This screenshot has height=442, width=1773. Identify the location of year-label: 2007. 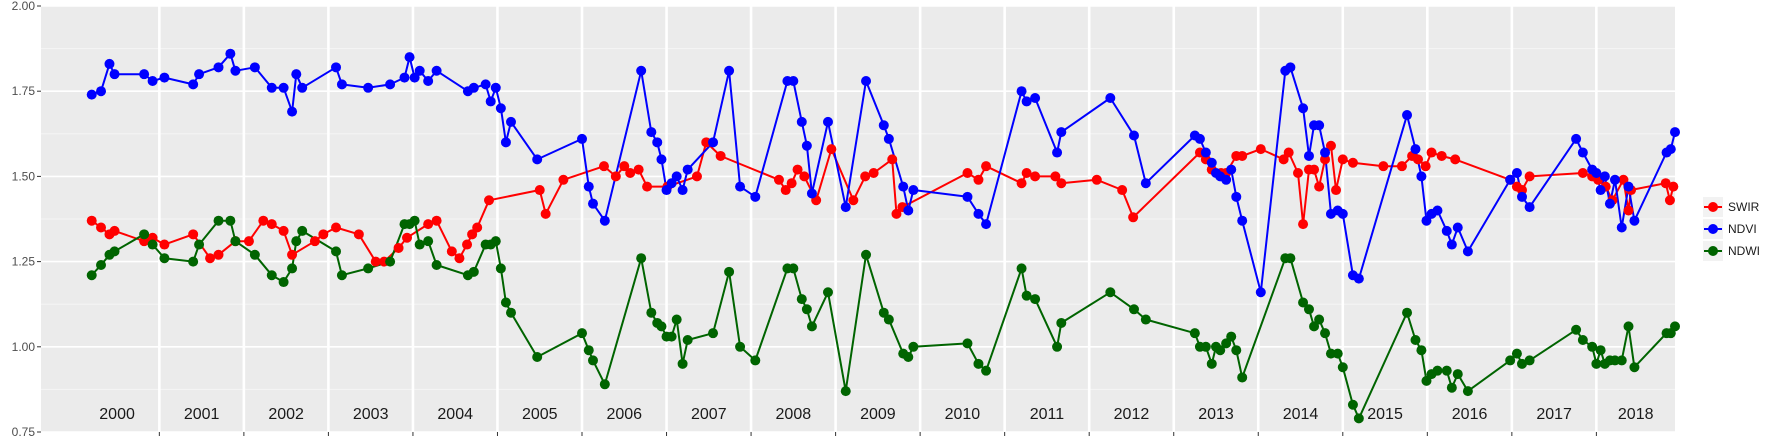
(709, 414).